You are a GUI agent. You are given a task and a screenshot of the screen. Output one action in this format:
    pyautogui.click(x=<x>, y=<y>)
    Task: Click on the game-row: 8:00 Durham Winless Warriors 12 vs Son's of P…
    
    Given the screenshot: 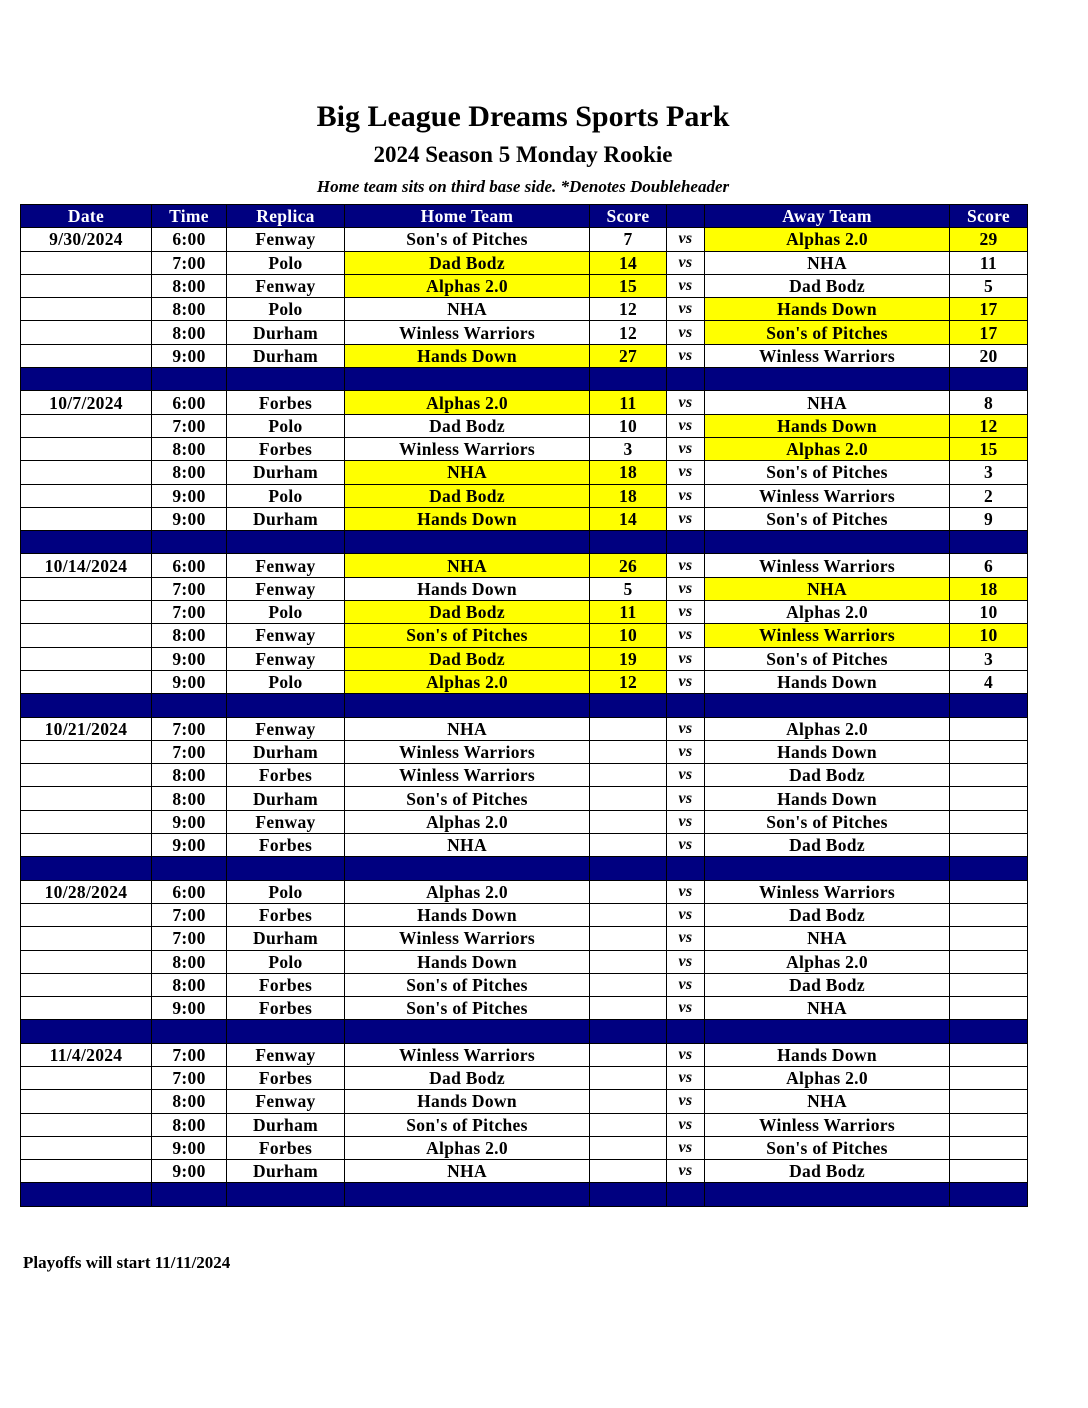 What is the action you would take?
    pyautogui.click(x=524, y=332)
    